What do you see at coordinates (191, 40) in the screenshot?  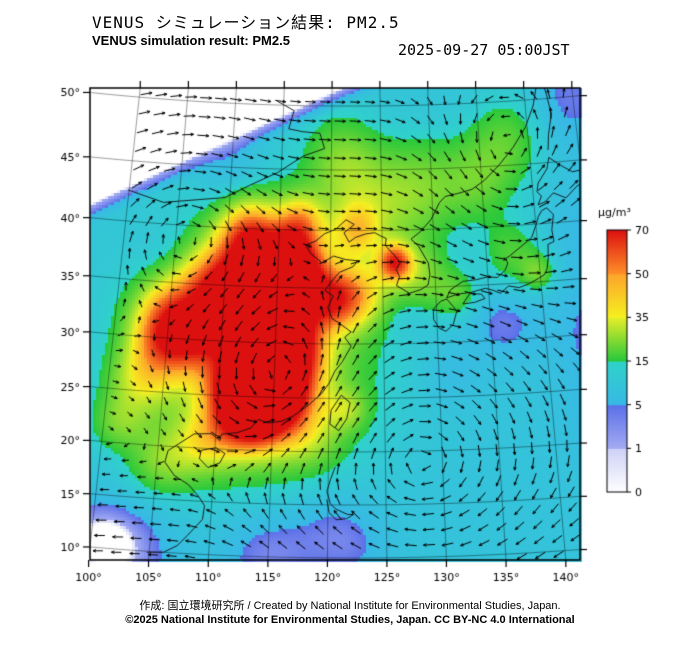 I see `page-title-english: VENUS simulation result: PM2.5` at bounding box center [191, 40].